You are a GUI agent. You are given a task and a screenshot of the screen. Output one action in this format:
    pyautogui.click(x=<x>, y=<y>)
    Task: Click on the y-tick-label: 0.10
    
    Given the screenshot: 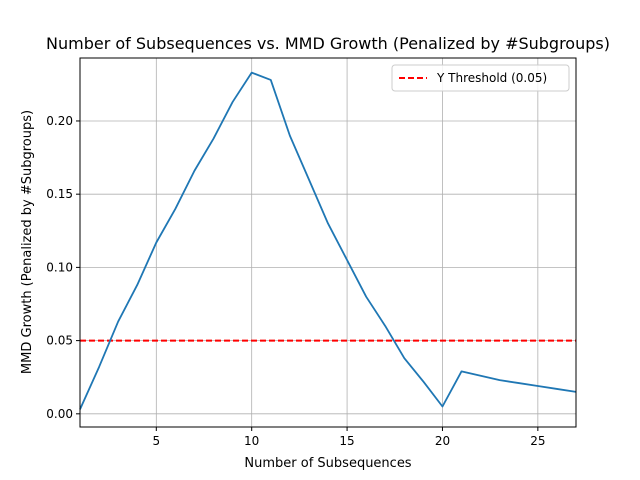 What is the action you would take?
    pyautogui.click(x=59, y=267)
    